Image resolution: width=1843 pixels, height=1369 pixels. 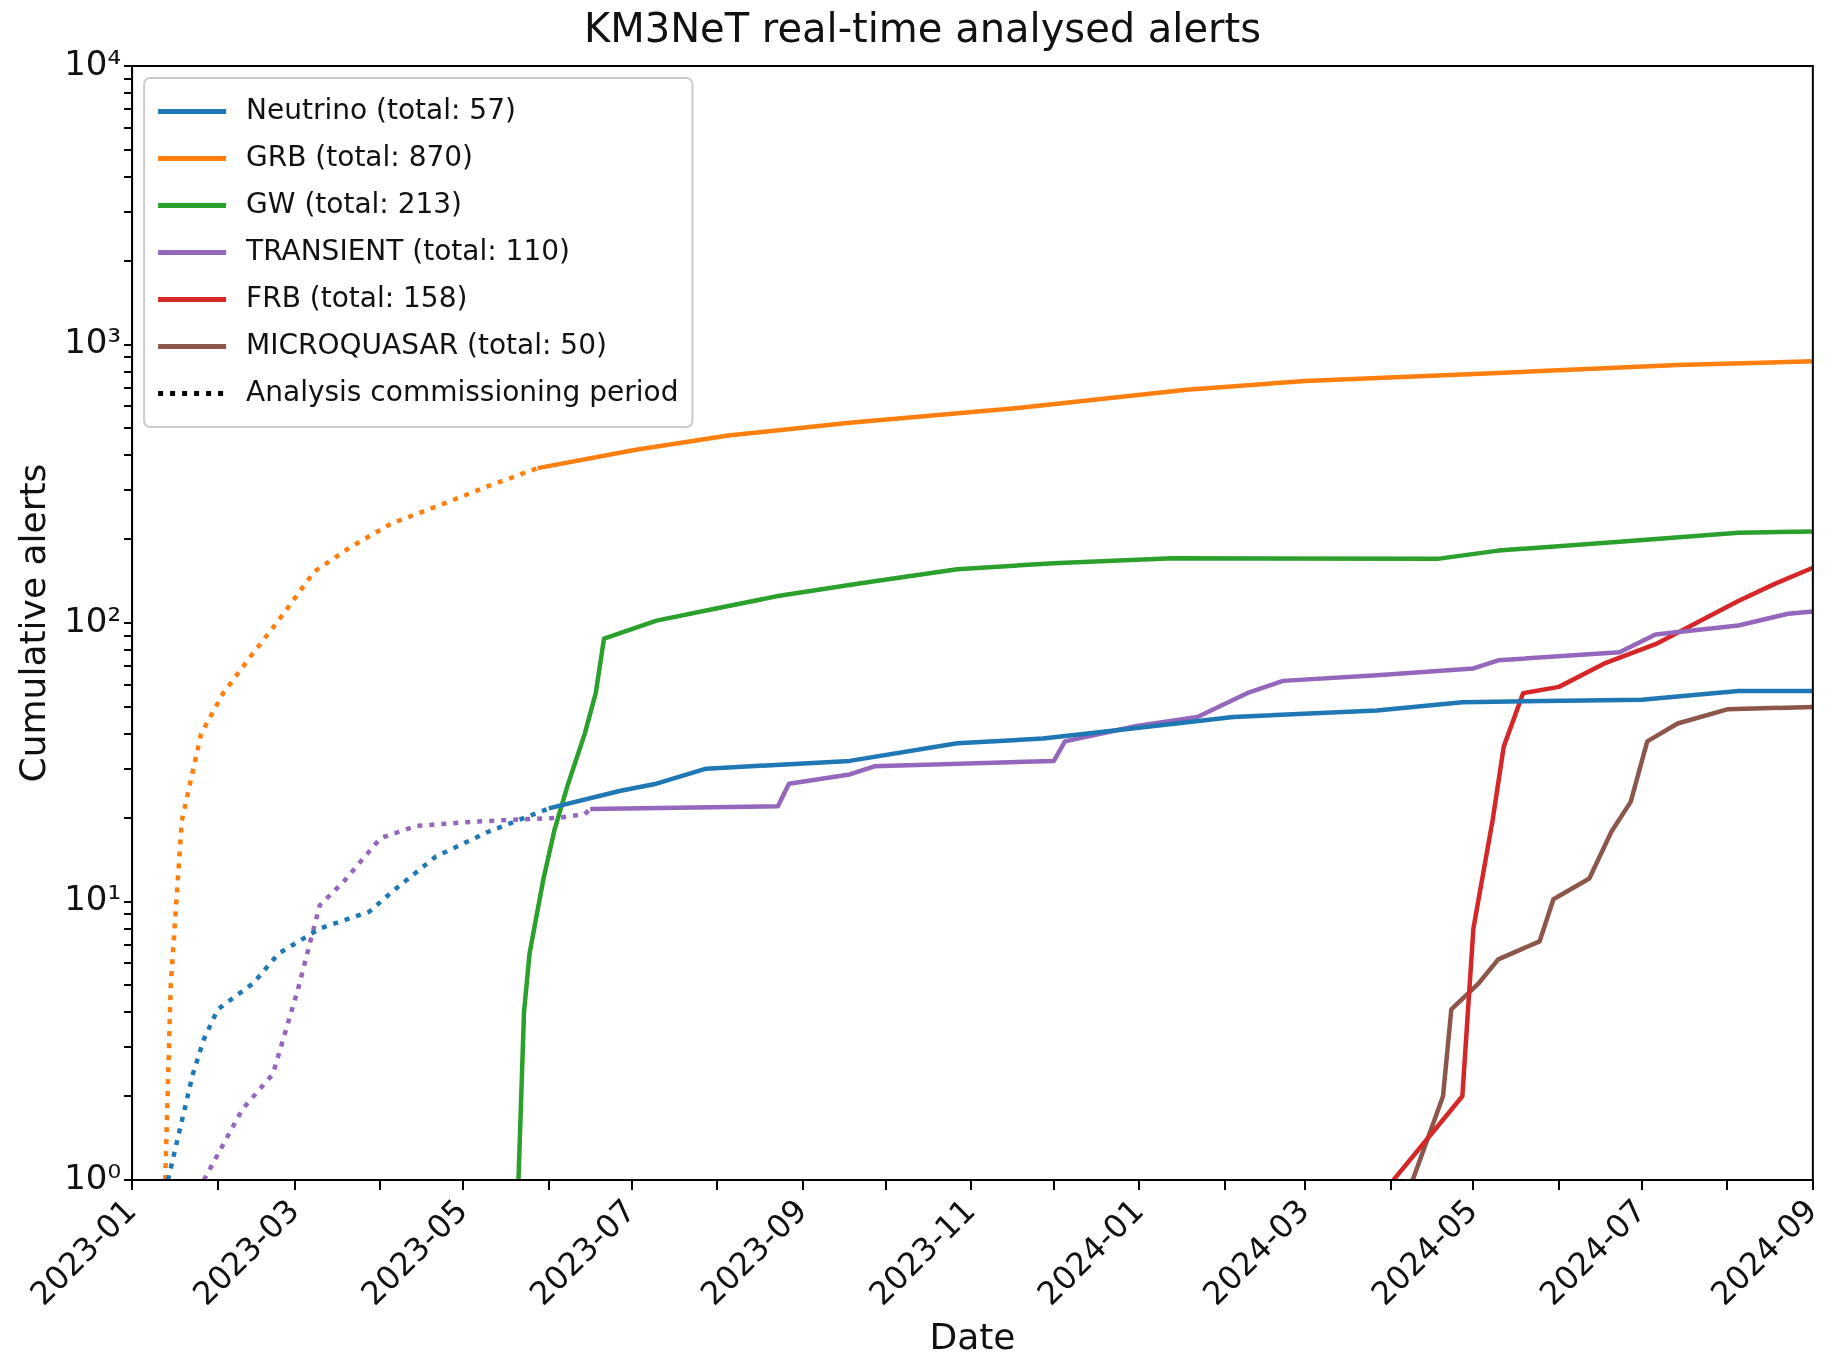 What do you see at coordinates (972, 1336) in the screenshot?
I see `x-axis-title: Date` at bounding box center [972, 1336].